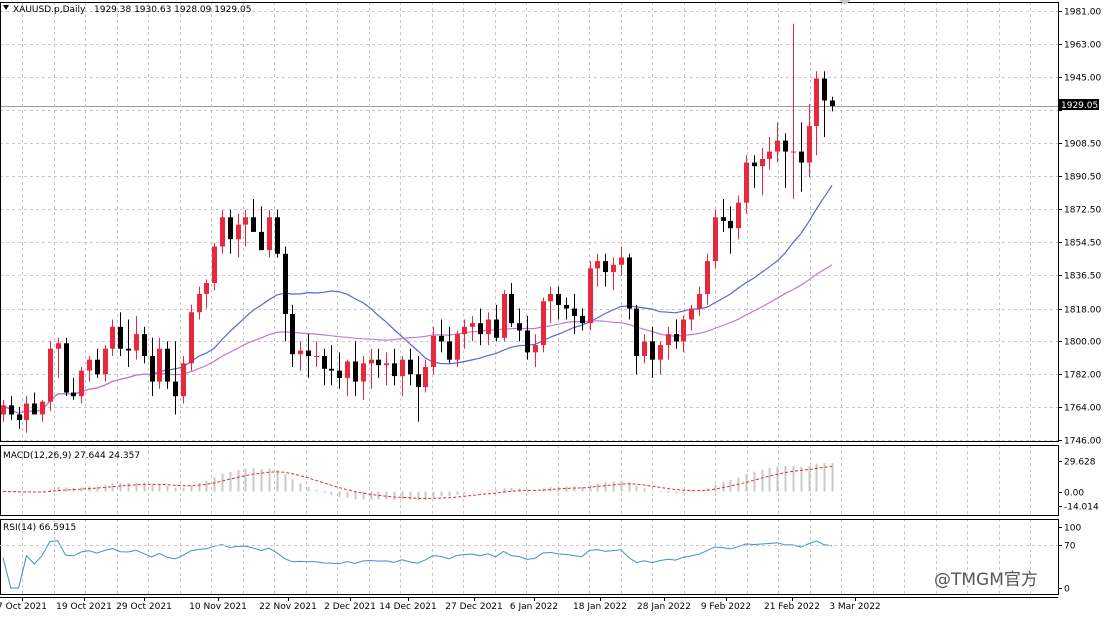  I want to click on price-tick-label: 1963.00, so click(1082, 46).